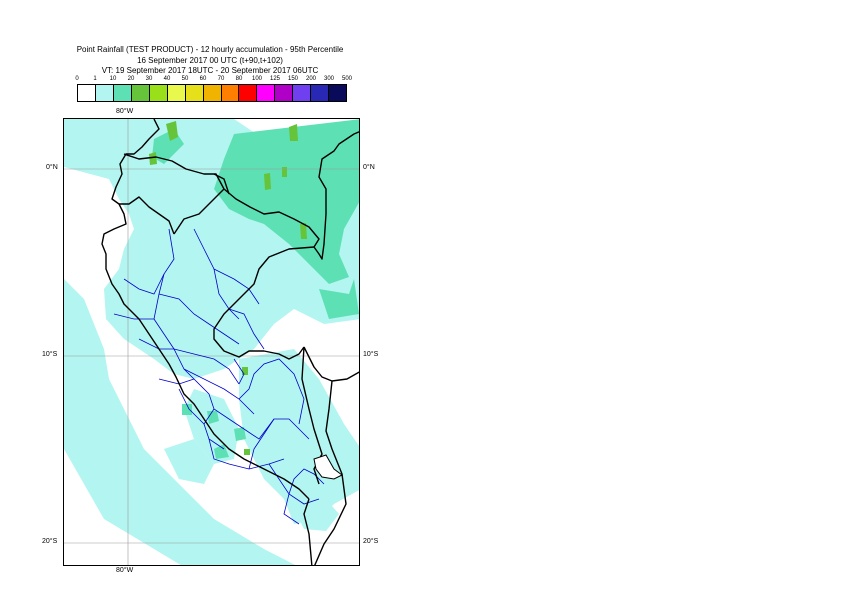 Image resolution: width=842 pixels, height=596 pixels. Describe the element at coordinates (167, 79) in the screenshot. I see `legend-tick-label: 40` at that location.